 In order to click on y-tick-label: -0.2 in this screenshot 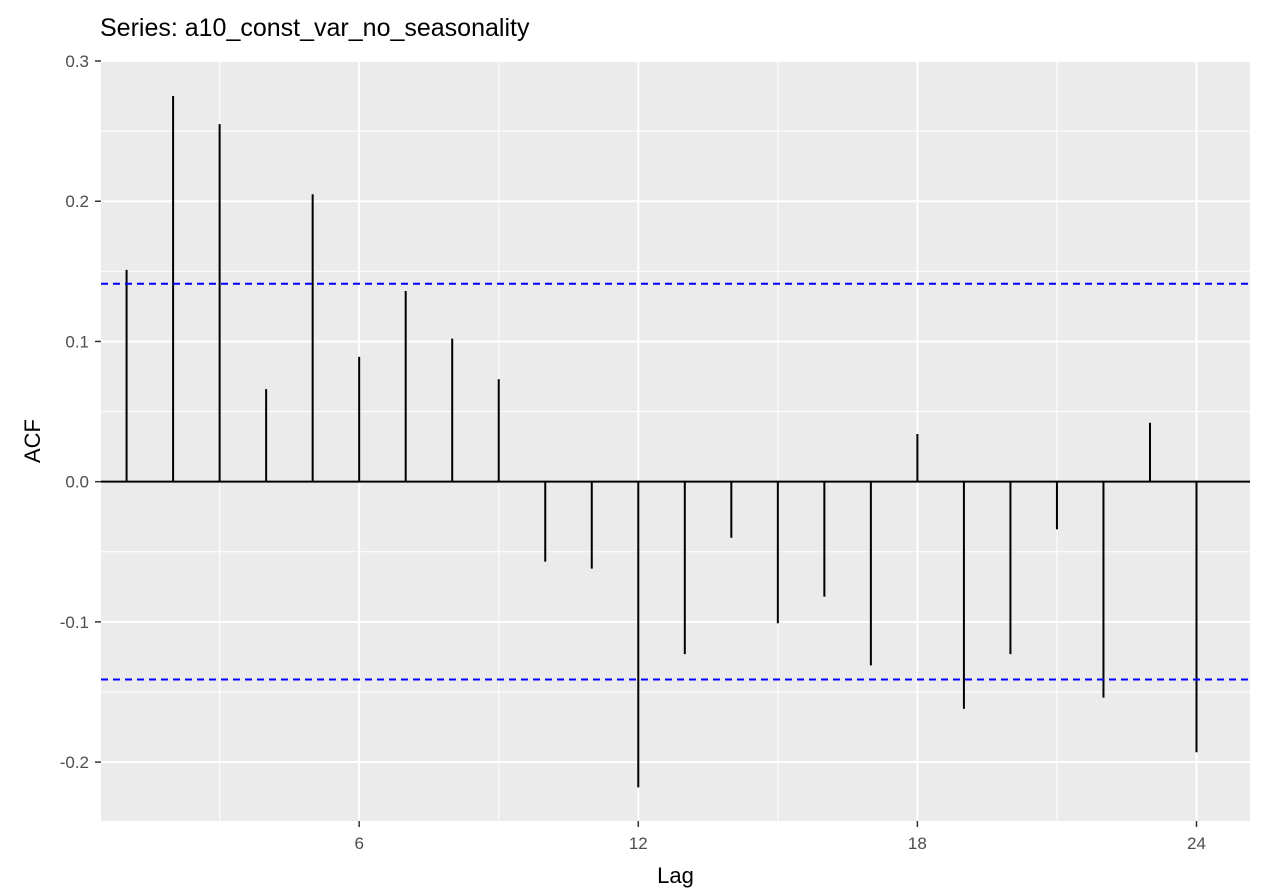, I will do `click(74, 762)`.